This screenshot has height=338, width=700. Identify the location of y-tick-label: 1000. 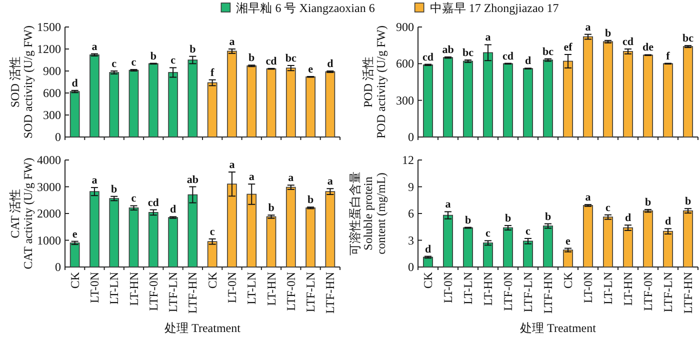
(49, 240).